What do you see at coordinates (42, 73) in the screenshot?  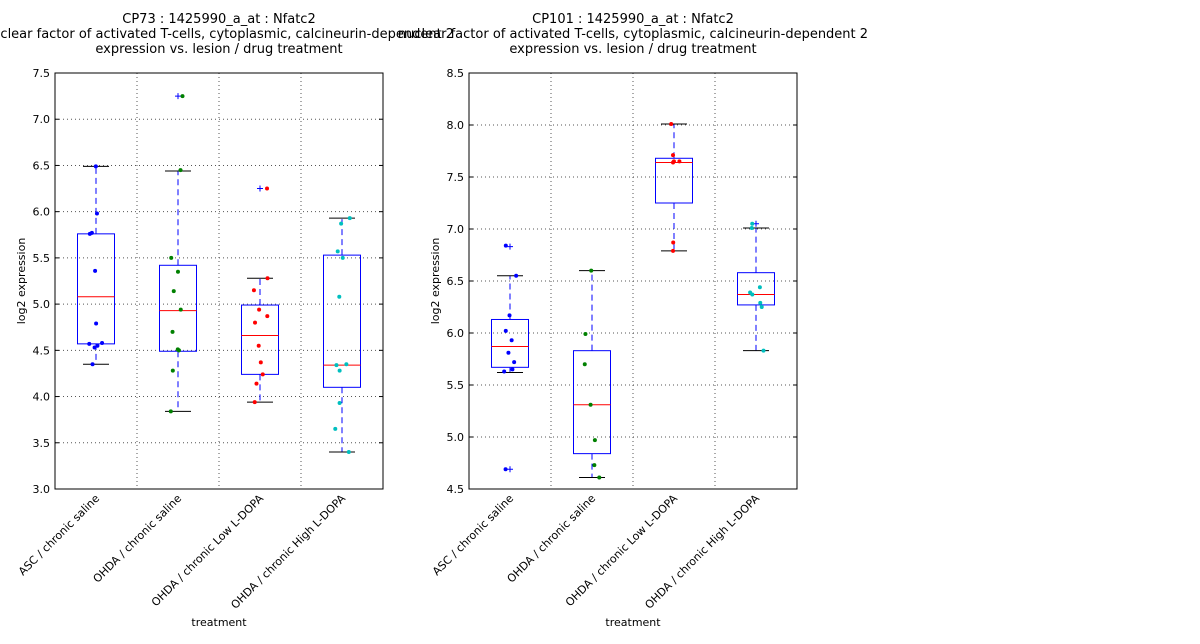 I see `y-tick-label: 7.5` at bounding box center [42, 73].